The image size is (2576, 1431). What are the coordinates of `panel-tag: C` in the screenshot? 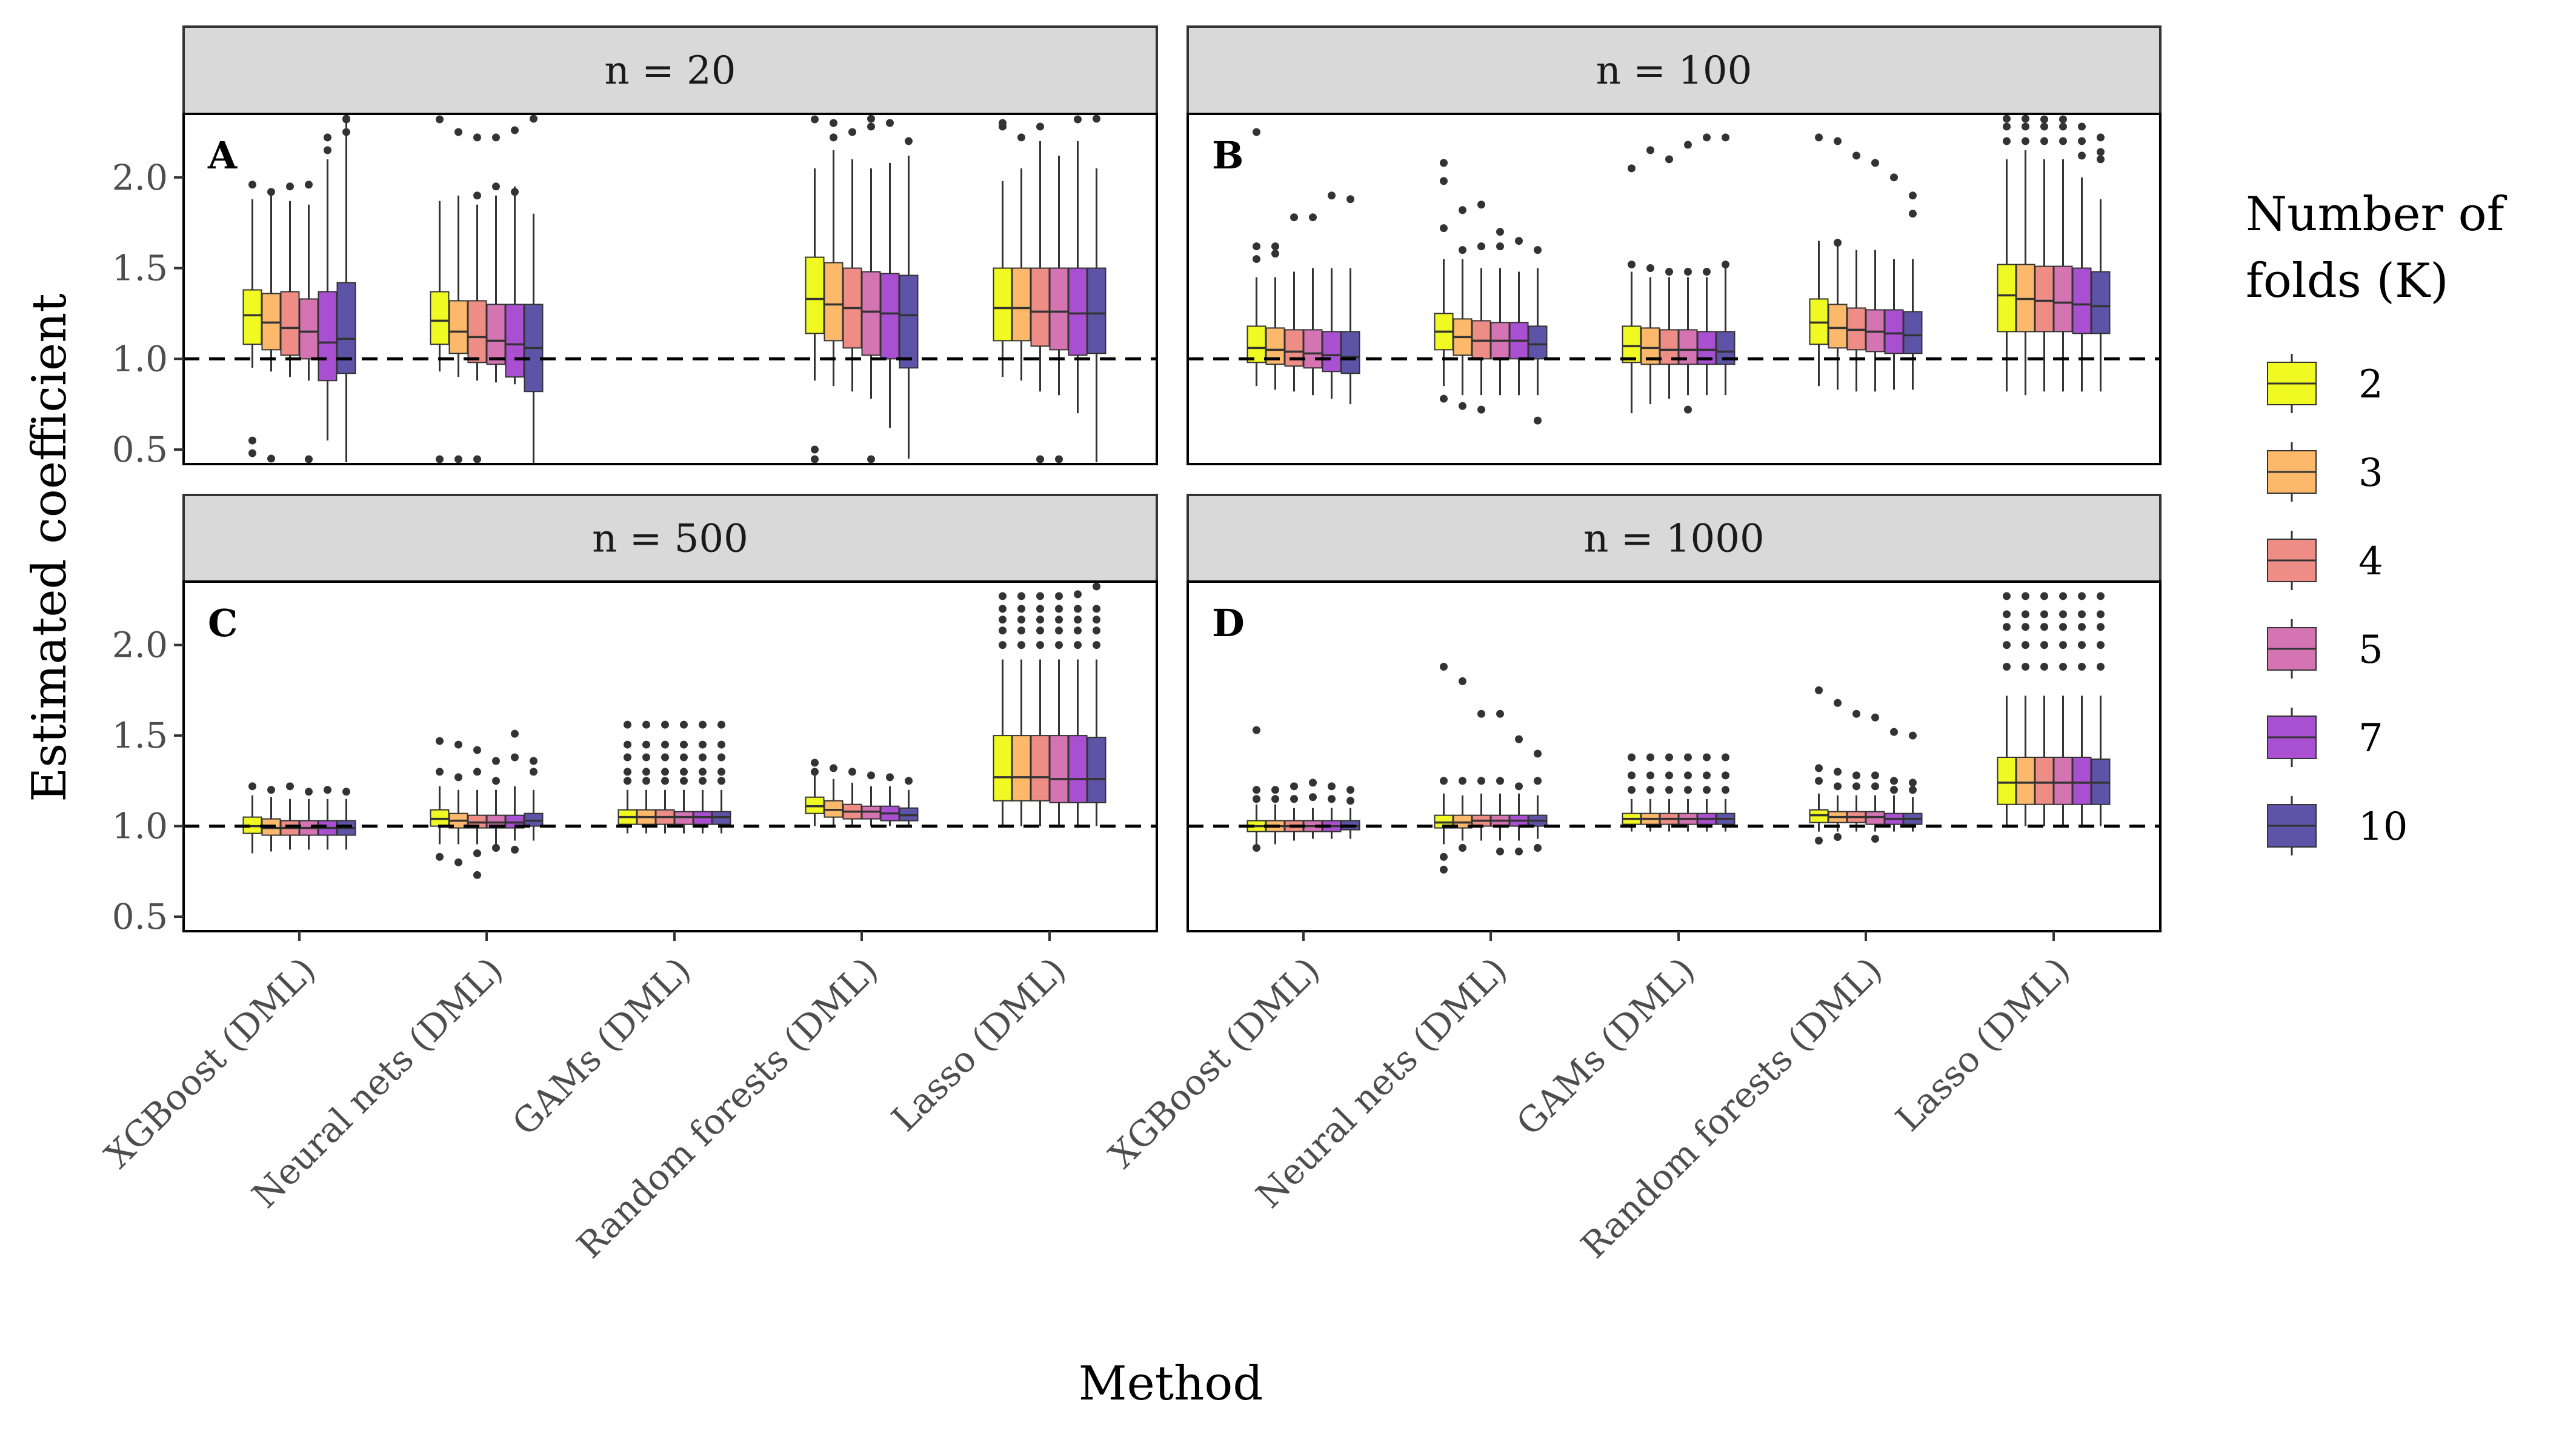 It's located at (223, 623).